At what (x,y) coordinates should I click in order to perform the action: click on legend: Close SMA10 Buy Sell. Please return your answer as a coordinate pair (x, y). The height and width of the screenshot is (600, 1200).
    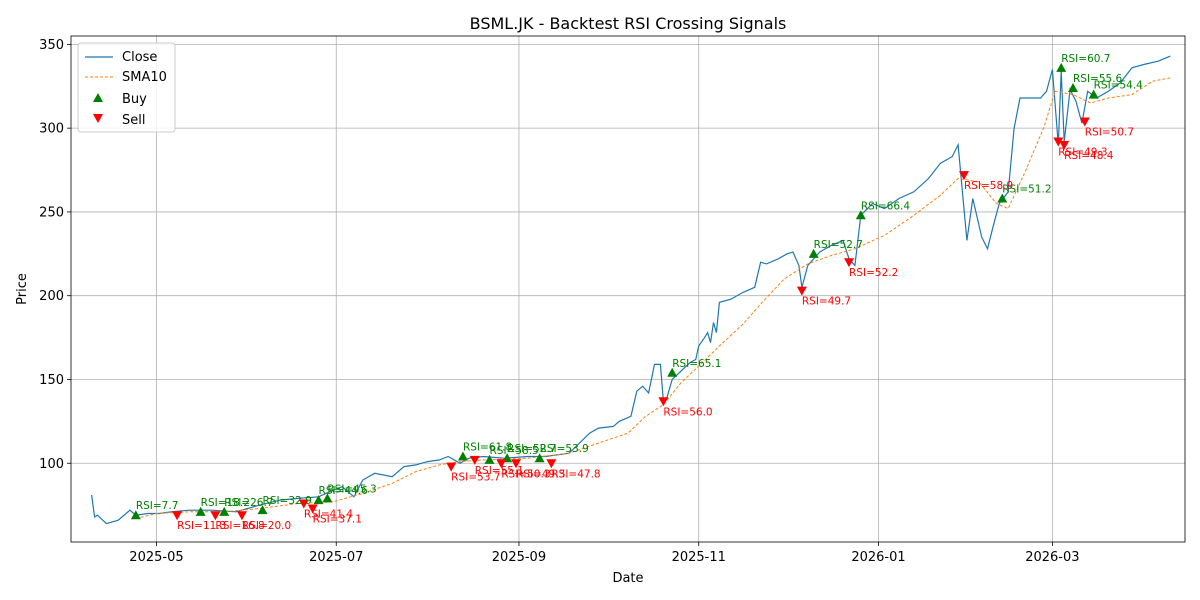
    Looking at the image, I should click on (126, 87).